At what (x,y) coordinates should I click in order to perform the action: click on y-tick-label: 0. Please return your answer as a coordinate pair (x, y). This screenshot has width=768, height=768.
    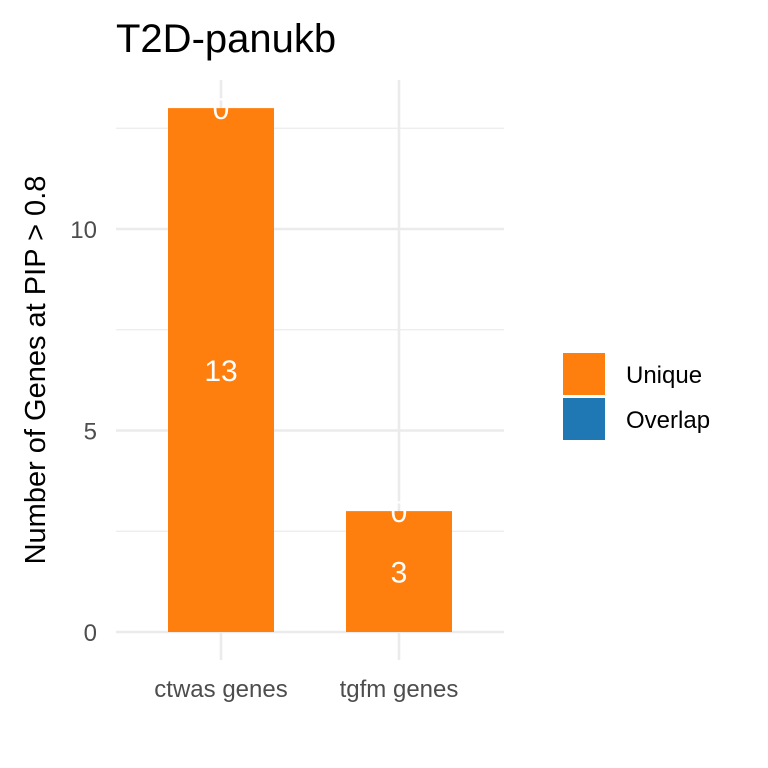
    Looking at the image, I should click on (90, 633).